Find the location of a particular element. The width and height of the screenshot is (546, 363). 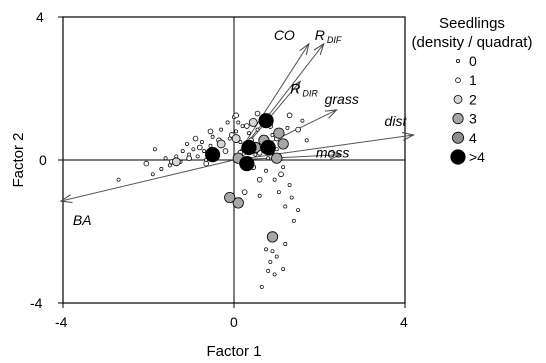

legend-label-2: 2 is located at coordinates (473, 99).